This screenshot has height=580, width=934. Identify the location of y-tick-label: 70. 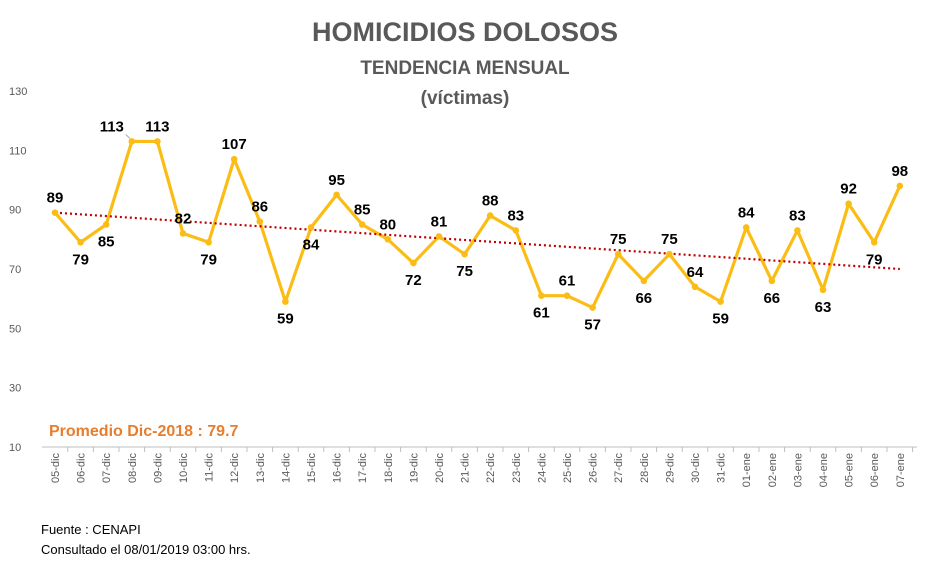
(15, 270).